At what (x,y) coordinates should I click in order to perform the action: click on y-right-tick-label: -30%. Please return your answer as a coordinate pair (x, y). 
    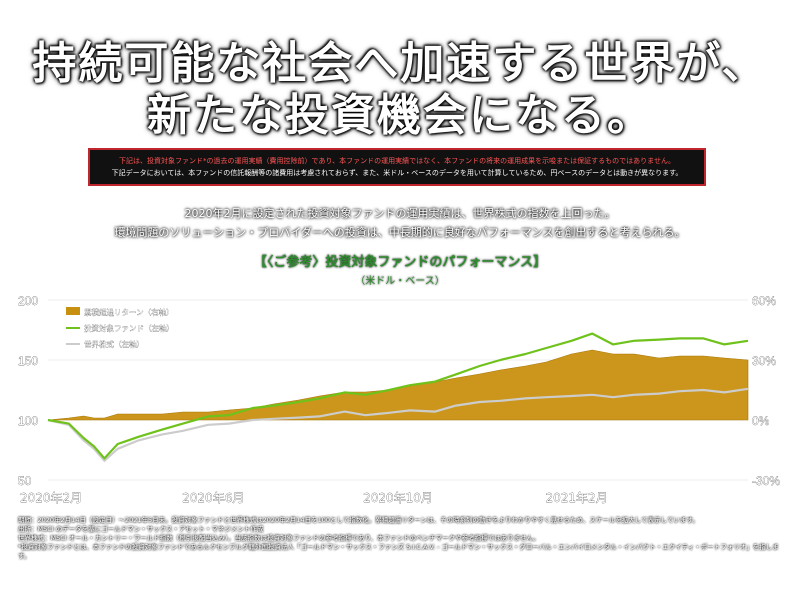
    Looking at the image, I should click on (766, 481).